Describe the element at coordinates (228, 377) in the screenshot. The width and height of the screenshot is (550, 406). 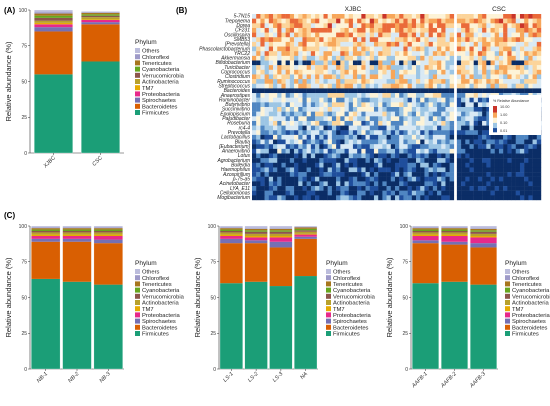
I see `x-tick-label: LS-1` at that location.